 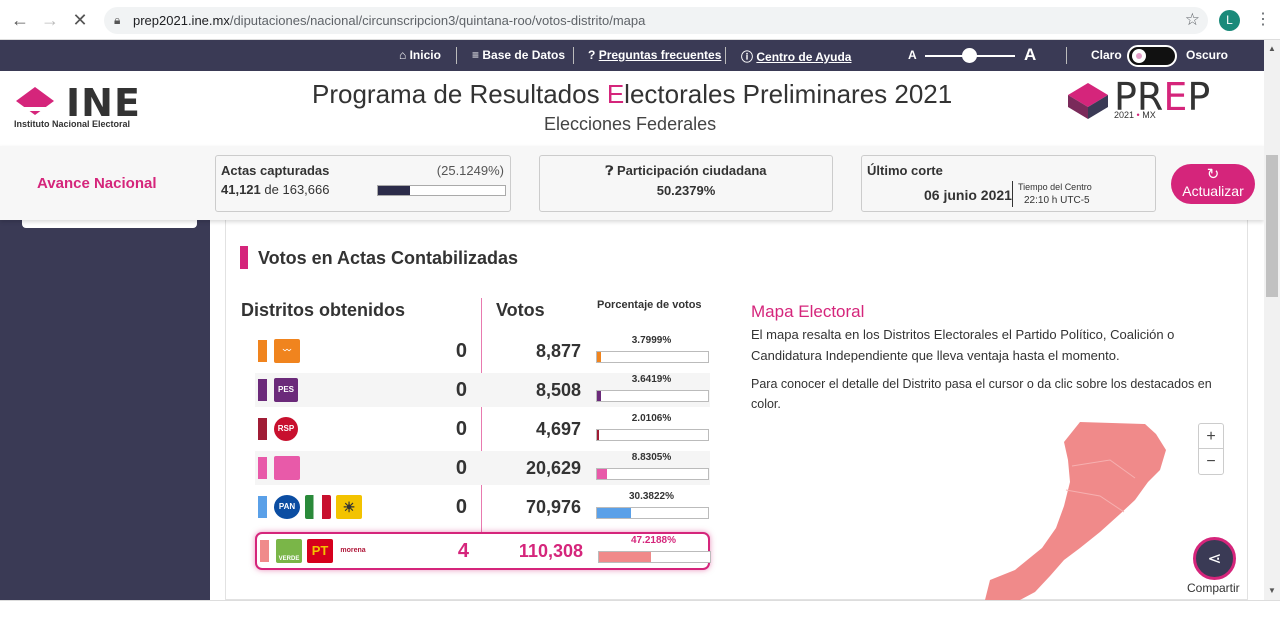 I want to click on scroll-up-icon: ▲, so click(x=1272, y=48).